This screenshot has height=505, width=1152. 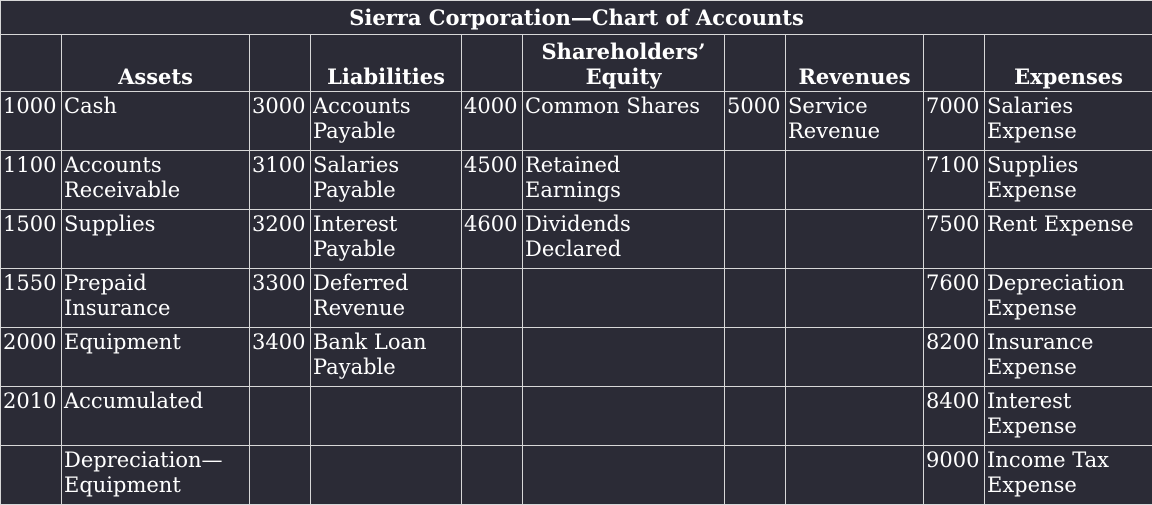 I want to click on assets-account-name: Cash, so click(x=156, y=121).